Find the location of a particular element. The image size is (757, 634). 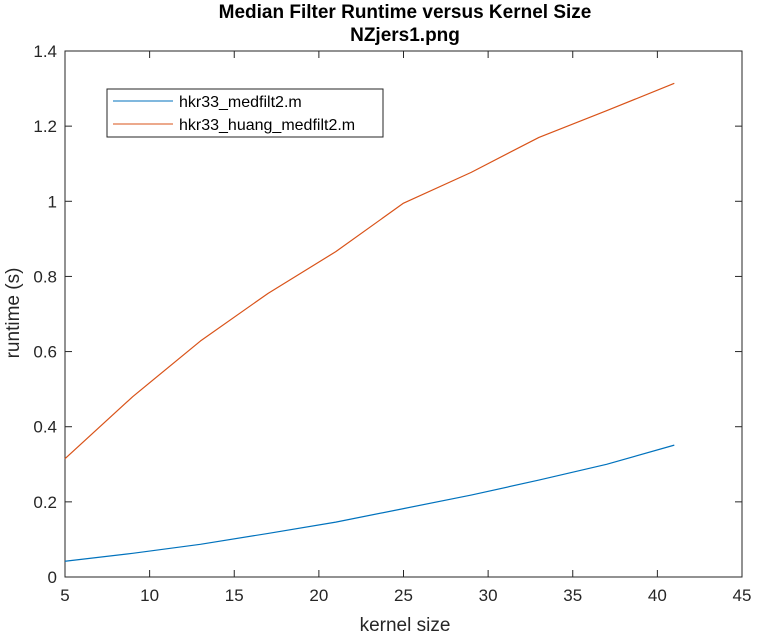

y-tick-label: 1.2 is located at coordinates (45, 126).